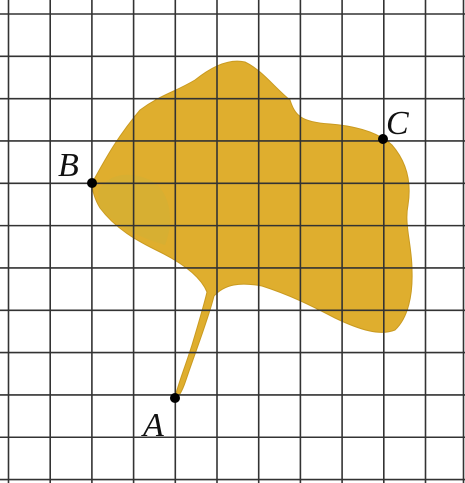  What do you see at coordinates (152, 425) in the screenshot?
I see `point-label: A` at bounding box center [152, 425].